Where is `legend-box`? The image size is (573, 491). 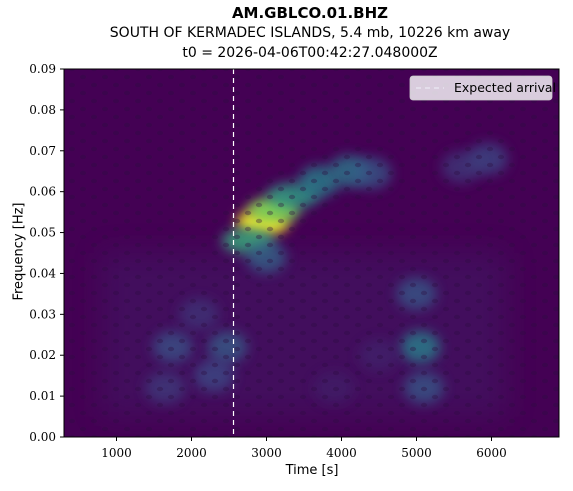
legend-box is located at coordinates (481, 88).